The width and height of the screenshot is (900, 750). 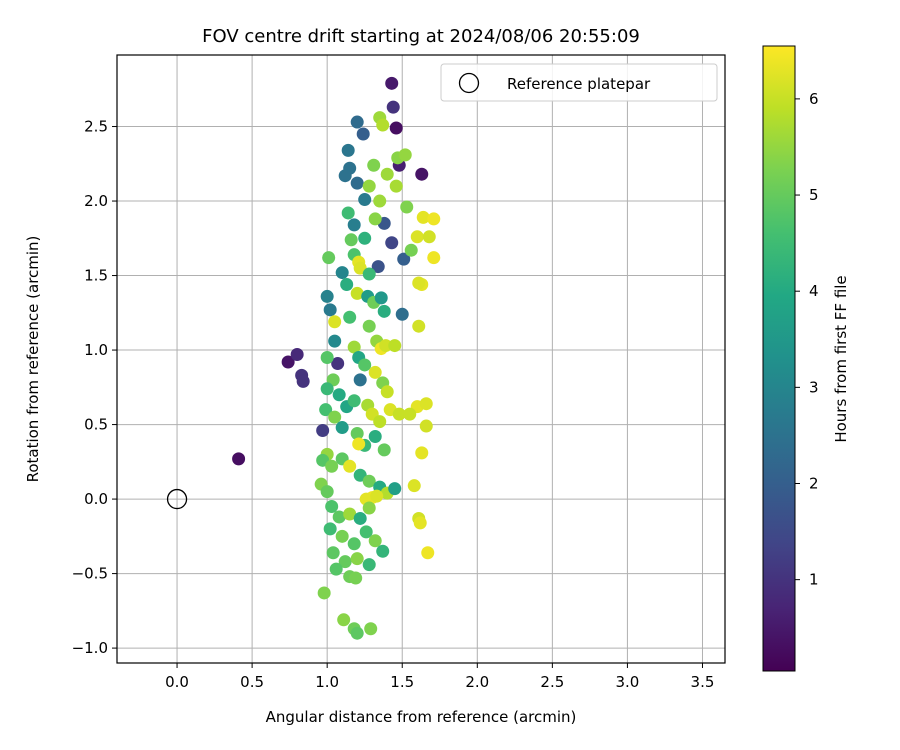 I want to click on colorbar-tick-label: 3, so click(x=814, y=387).